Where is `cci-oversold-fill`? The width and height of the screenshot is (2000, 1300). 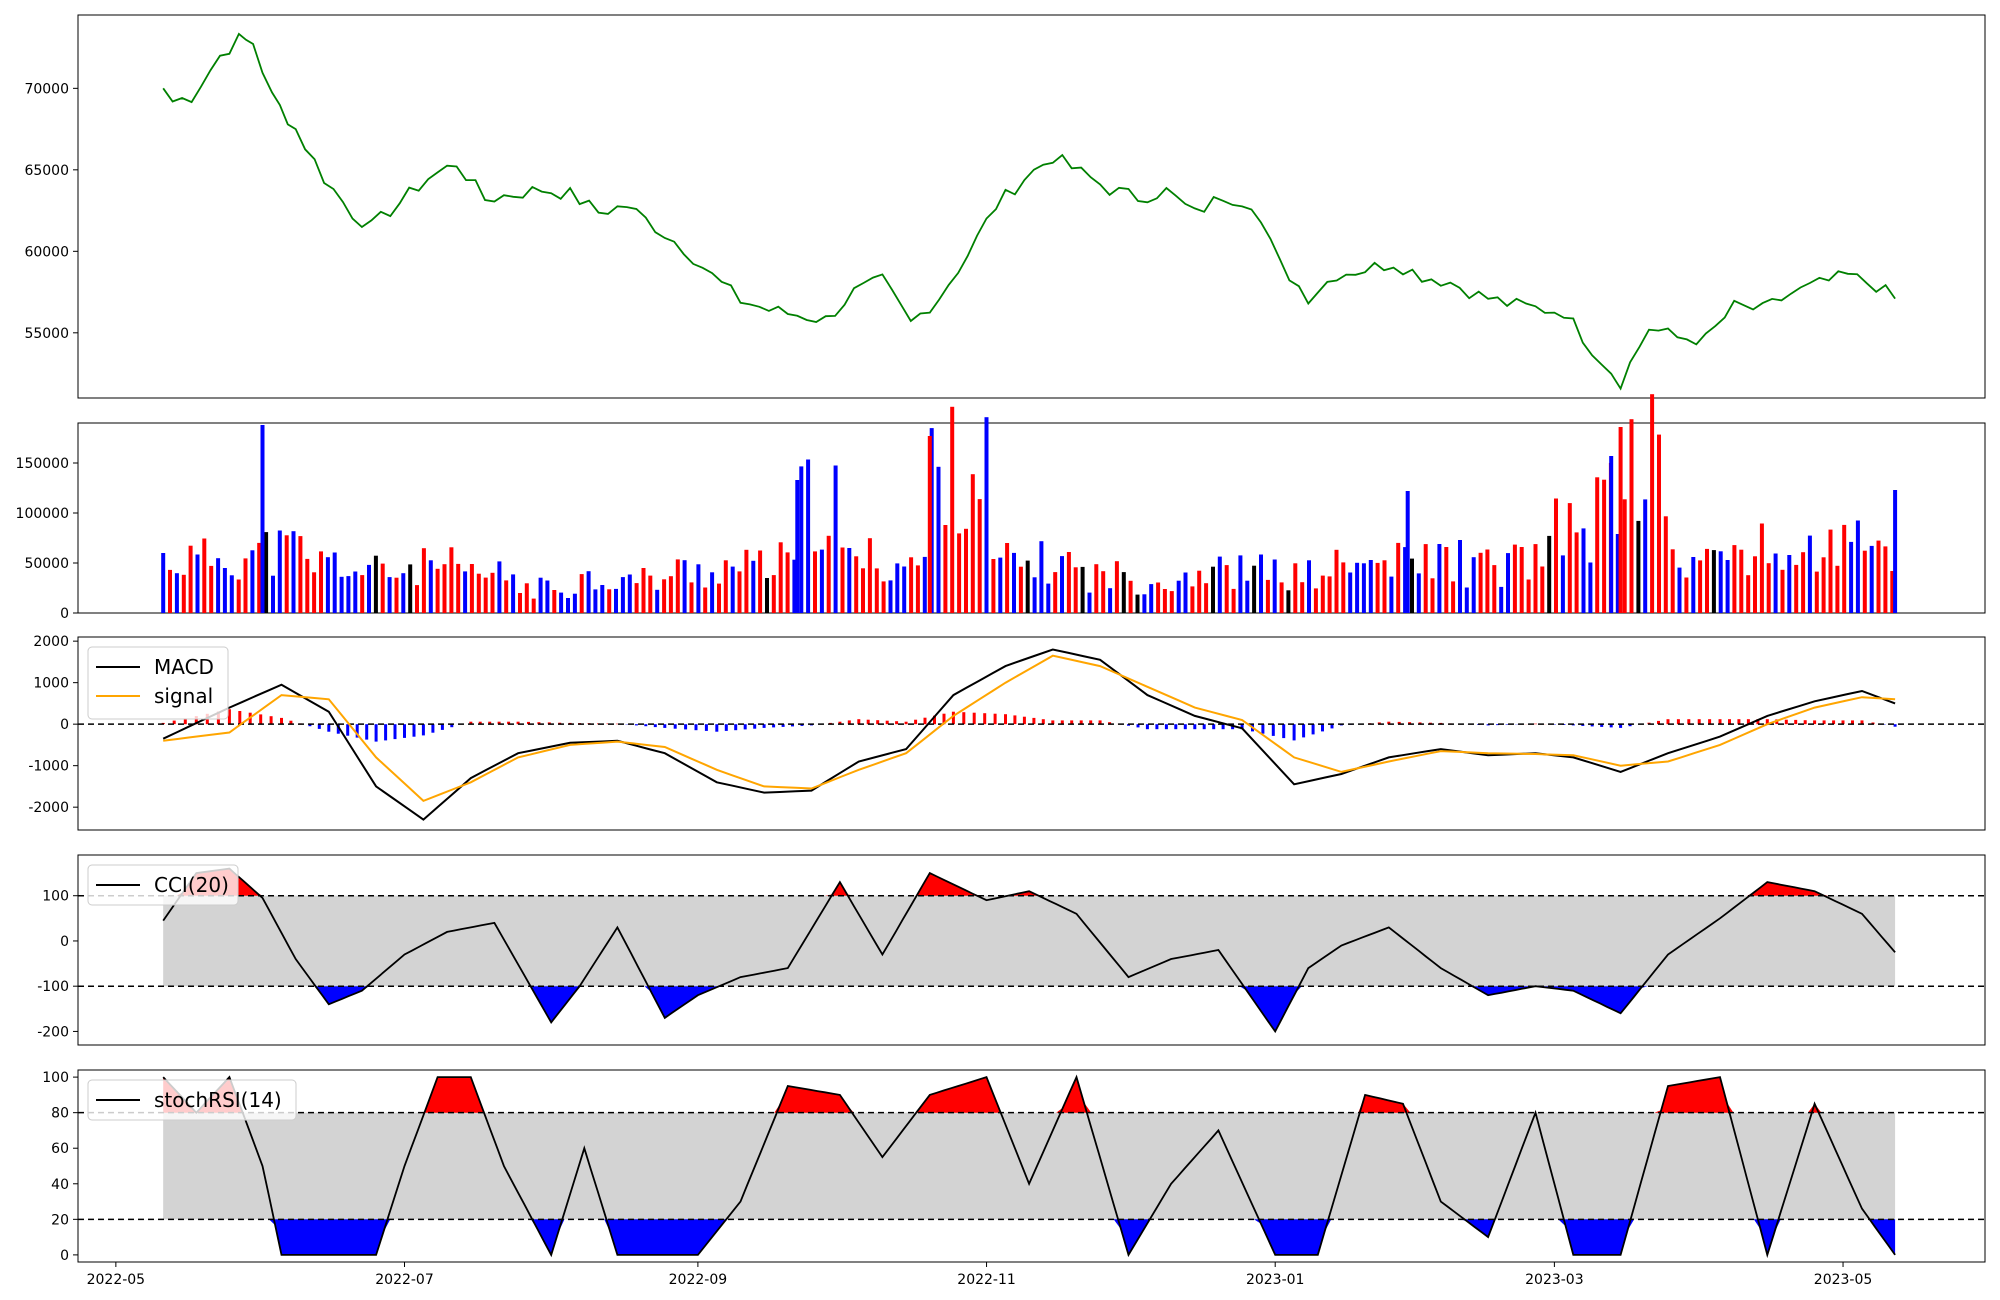 cci-oversold-fill is located at coordinates (1029, 1009).